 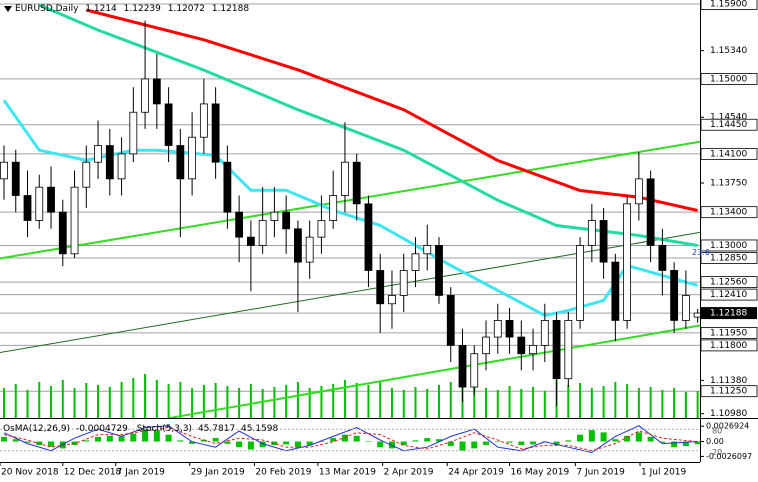 I want to click on stoch-tick-label: 80, so click(x=717, y=431).